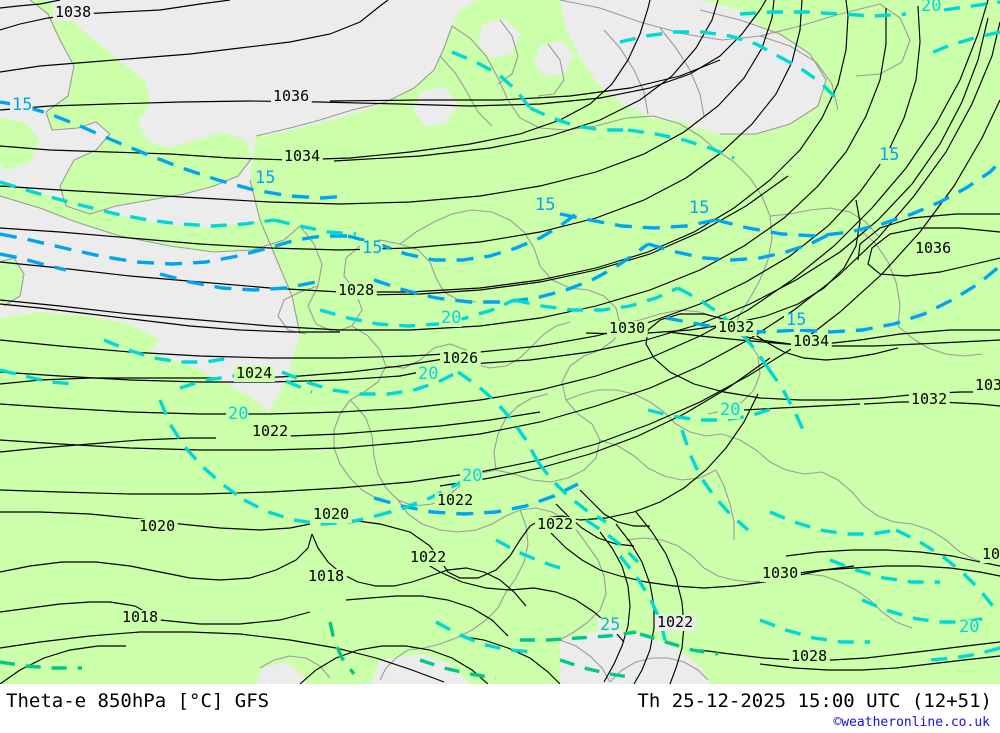 This screenshot has width=1000, height=733. I want to click on isobar-label-text: 1020, so click(331, 514).